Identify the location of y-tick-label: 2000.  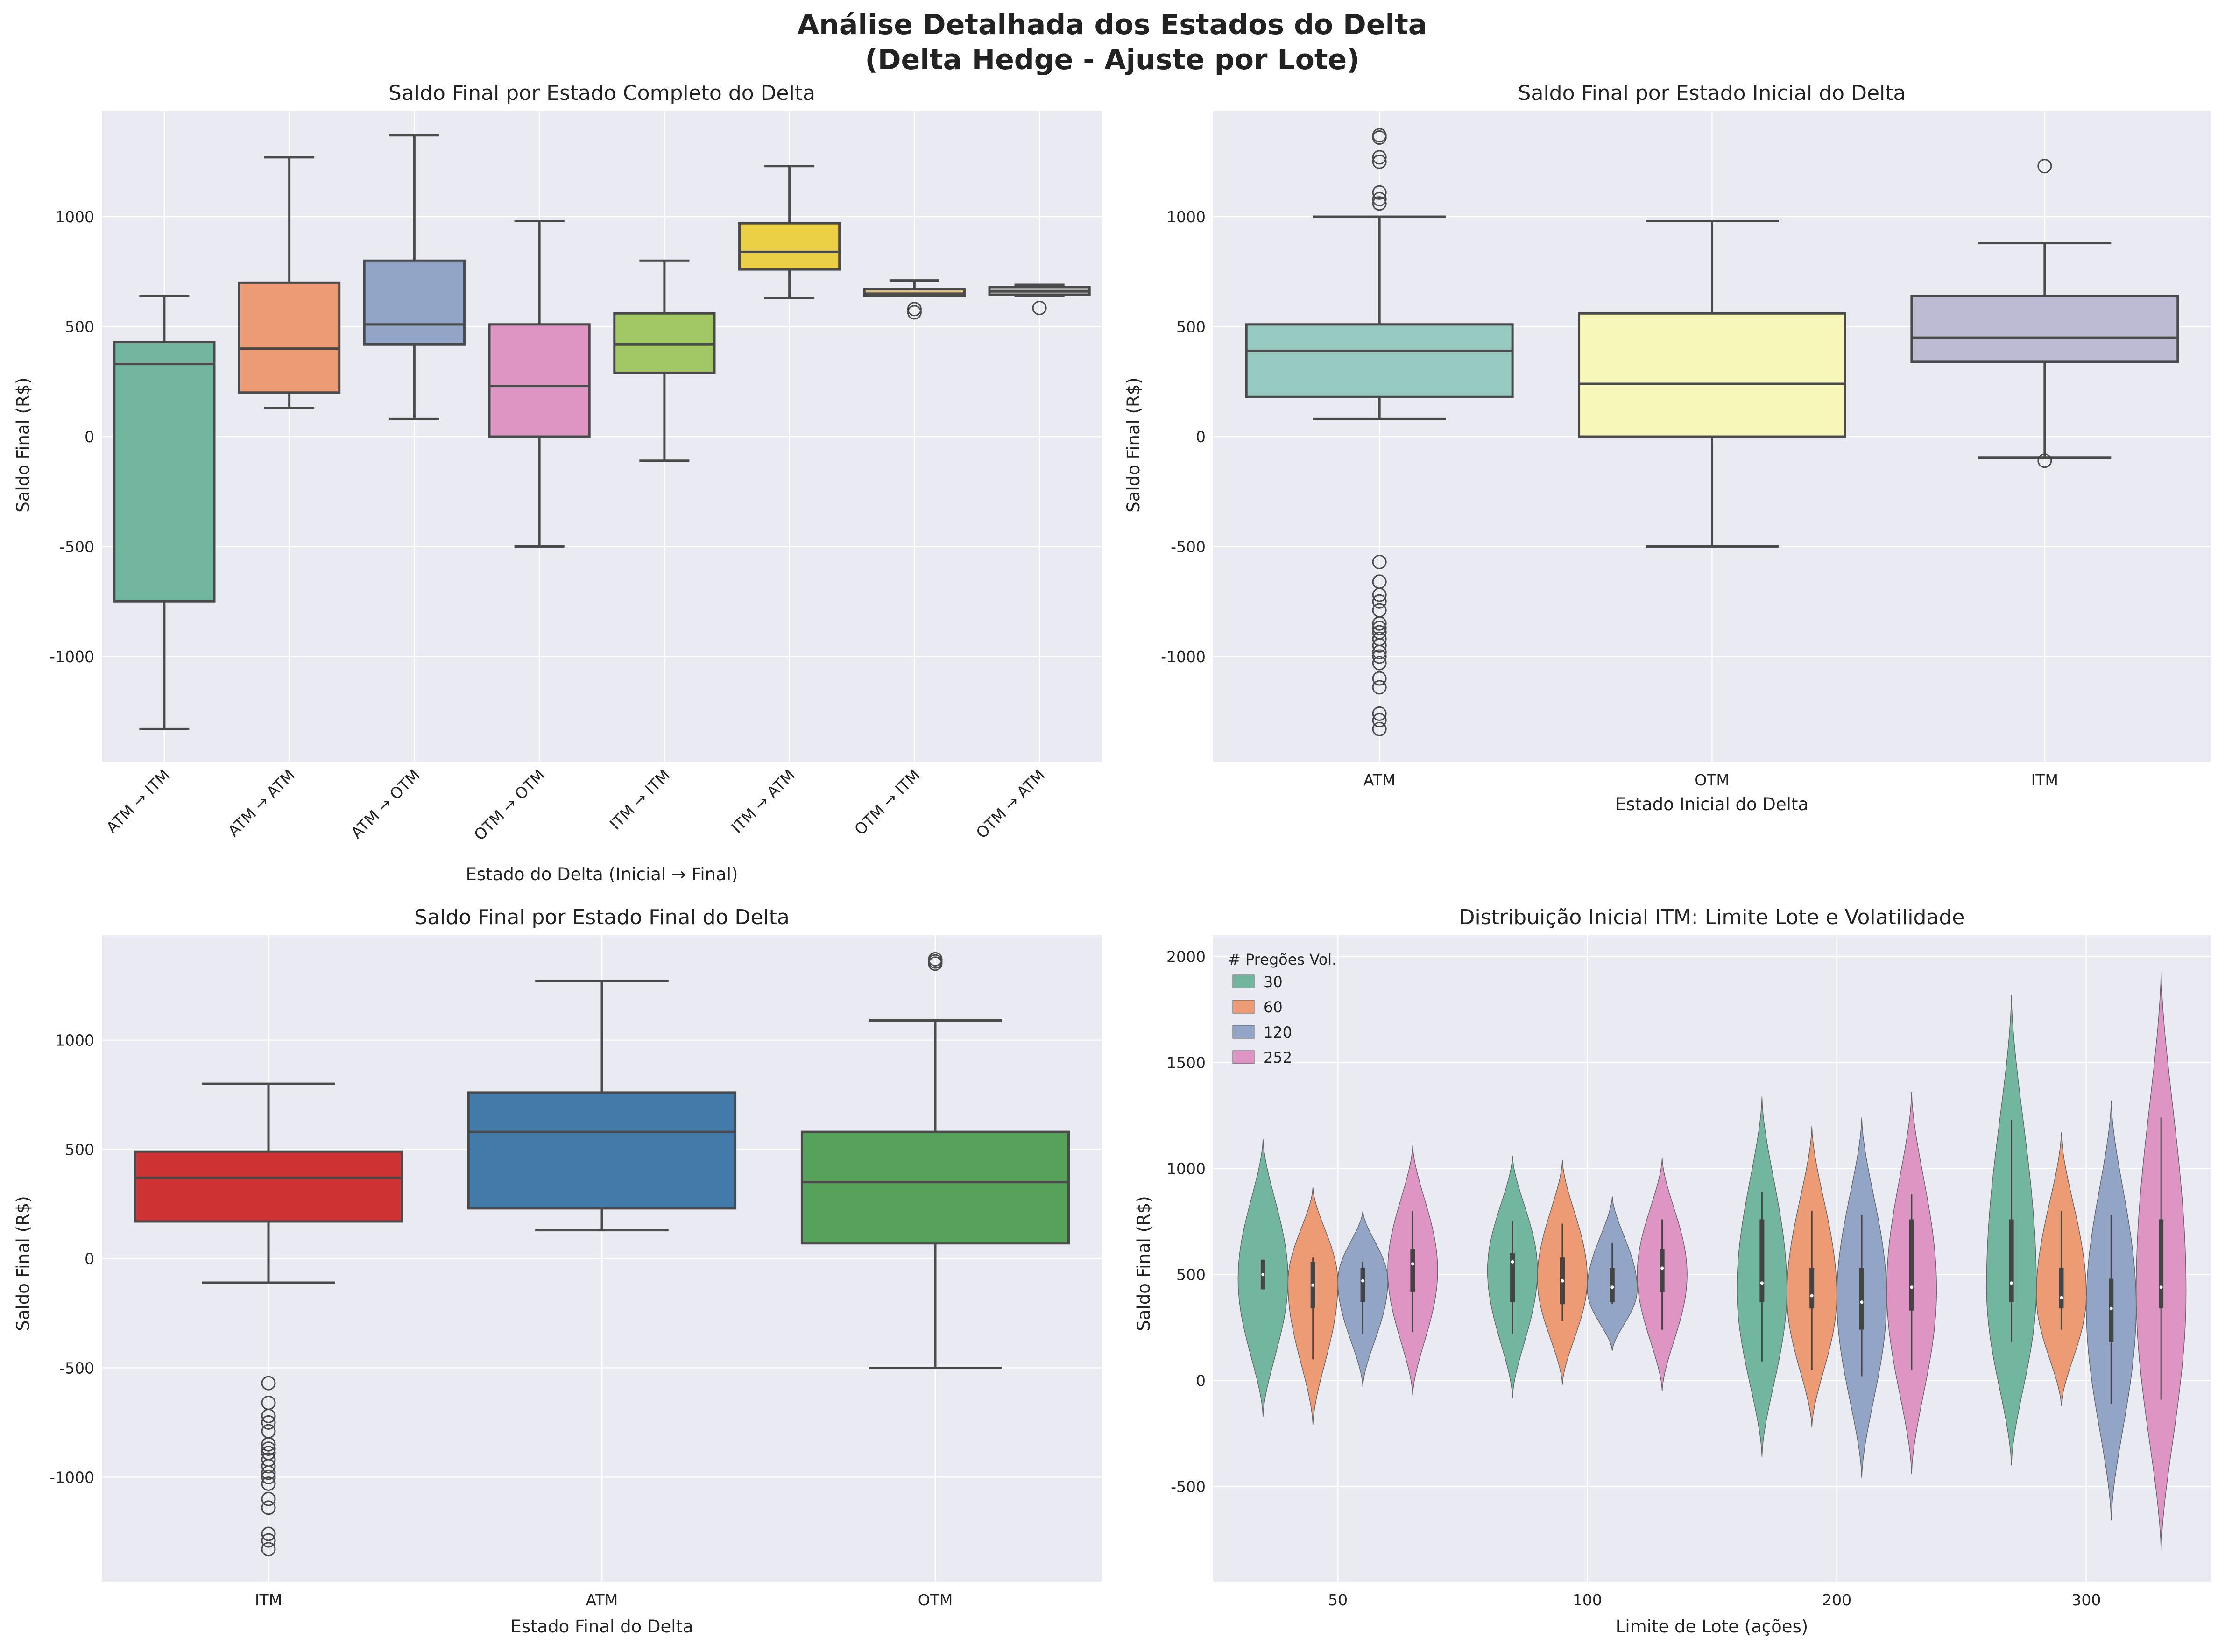
(1186, 956).